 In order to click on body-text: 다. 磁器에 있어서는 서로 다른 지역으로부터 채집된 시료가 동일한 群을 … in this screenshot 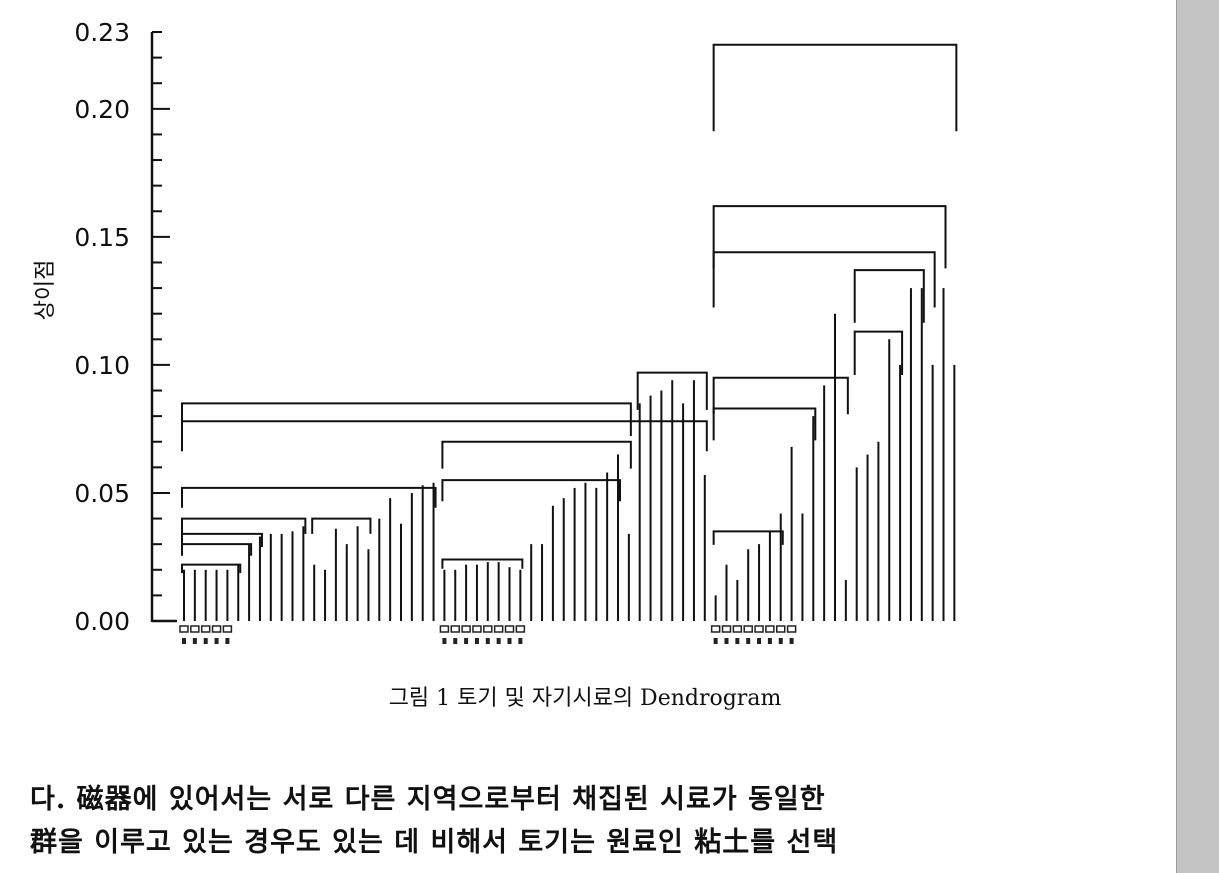, I will do `click(600, 821)`.